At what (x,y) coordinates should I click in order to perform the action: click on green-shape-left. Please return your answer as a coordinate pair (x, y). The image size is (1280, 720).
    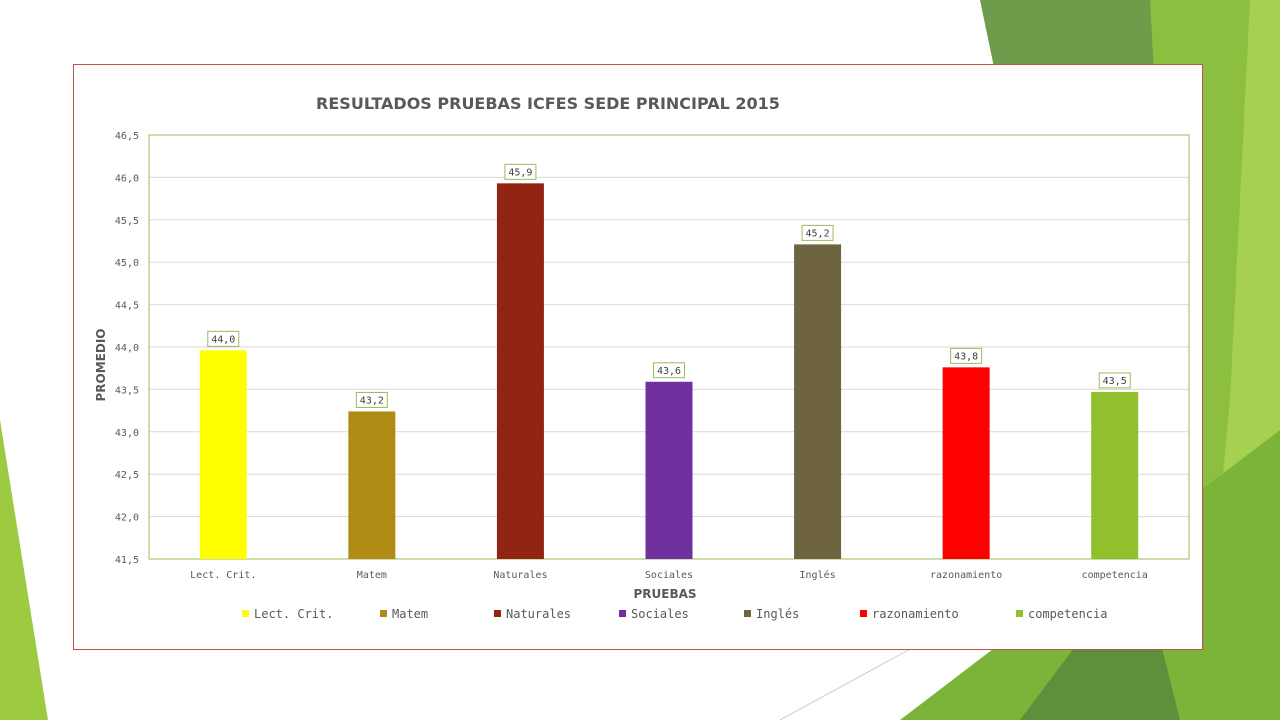
    Looking at the image, I should click on (24, 570).